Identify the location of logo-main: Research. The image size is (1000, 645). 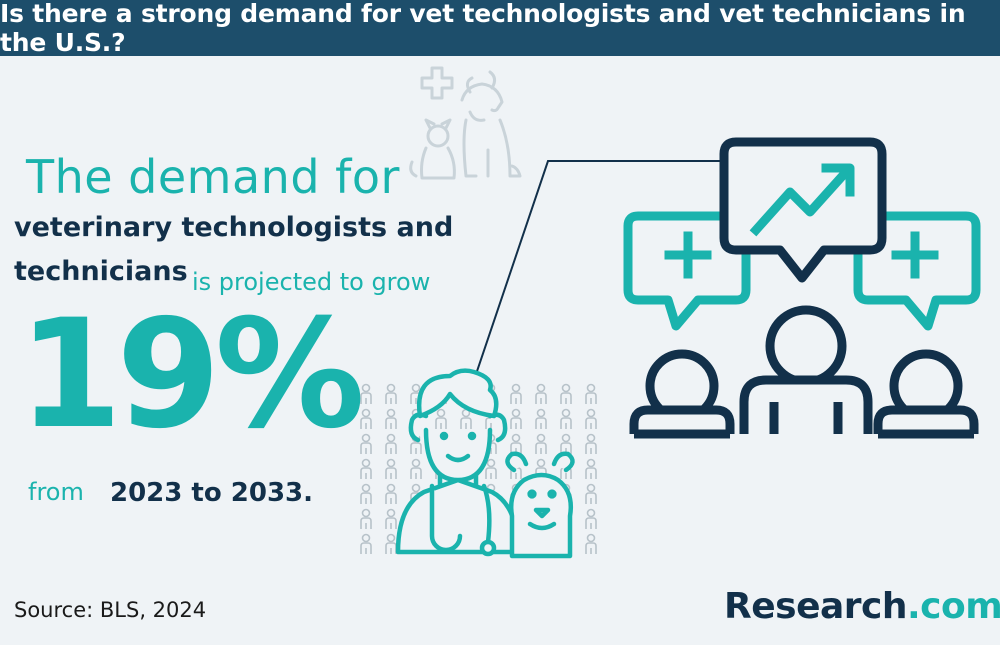
(816, 606).